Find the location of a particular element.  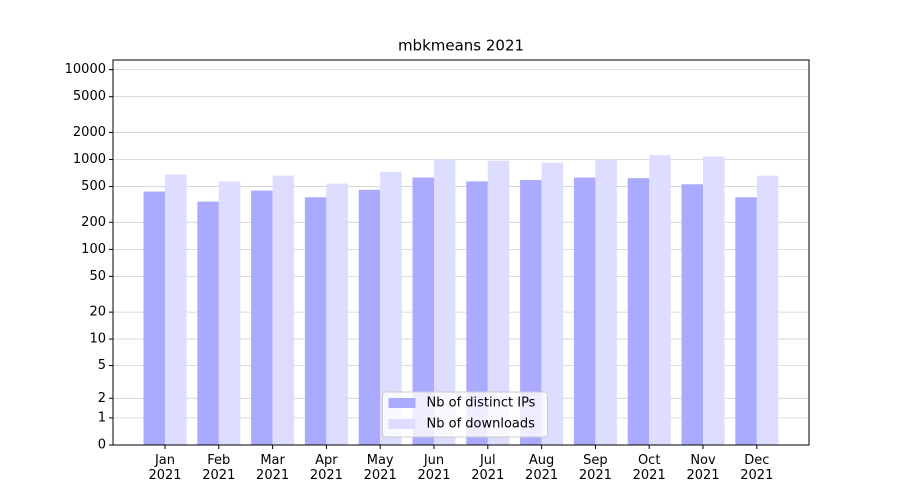

y-tick-label: 10000 is located at coordinates (85, 69).